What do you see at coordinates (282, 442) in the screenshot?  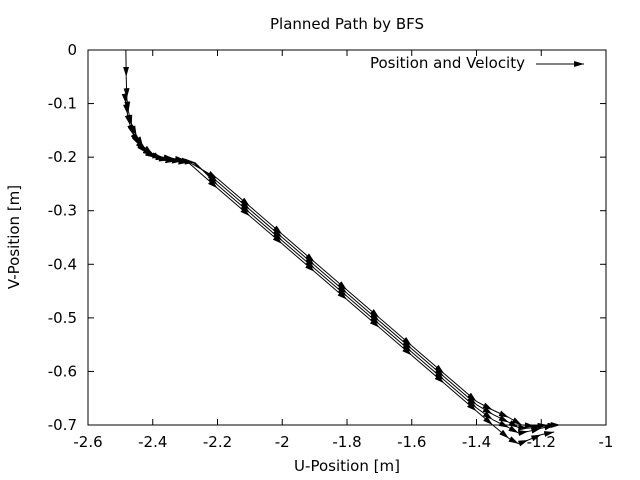 I see `x-tick-label: -2` at bounding box center [282, 442].